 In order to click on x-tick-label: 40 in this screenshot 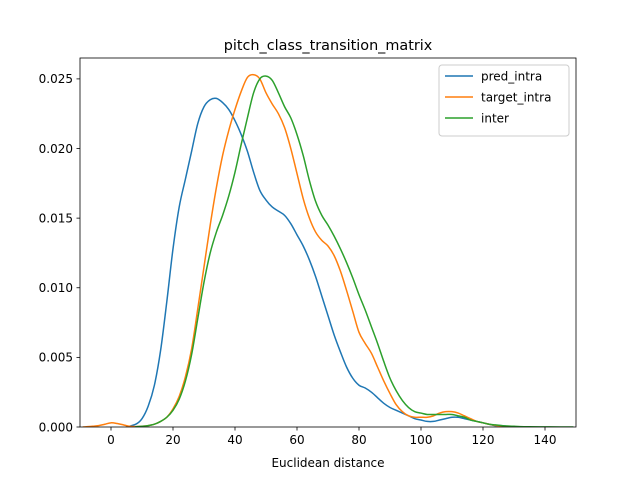, I will do `click(234, 440)`.